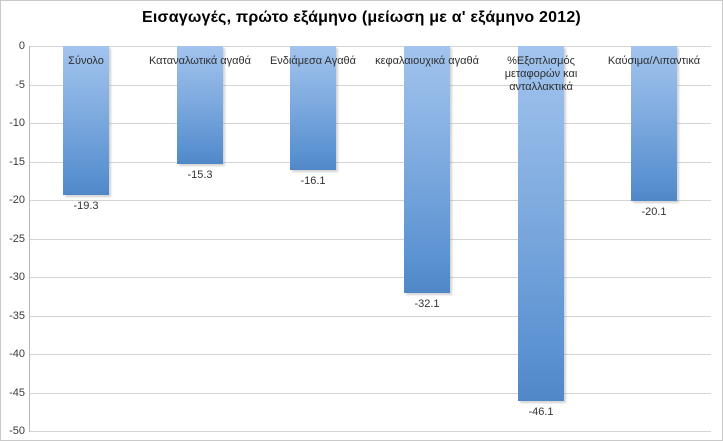 The height and width of the screenshot is (441, 723). Describe the element at coordinates (17, 123) in the screenshot. I see `y-tick-label: -10` at that location.